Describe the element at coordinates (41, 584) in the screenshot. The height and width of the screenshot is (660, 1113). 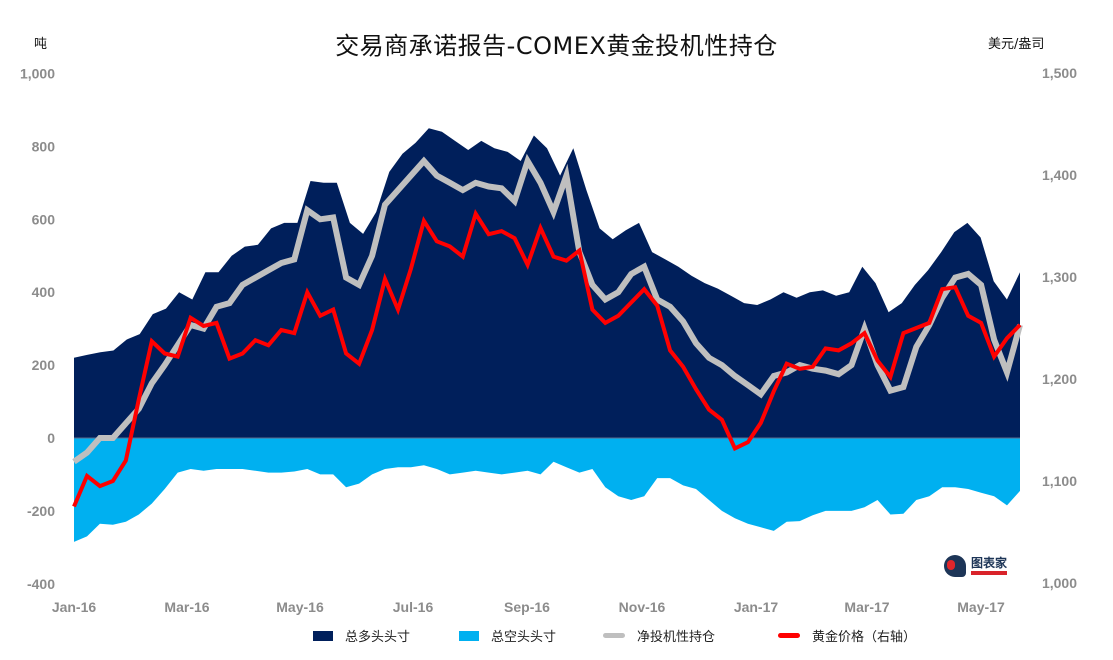
I see `left-tick-label: -400` at that location.